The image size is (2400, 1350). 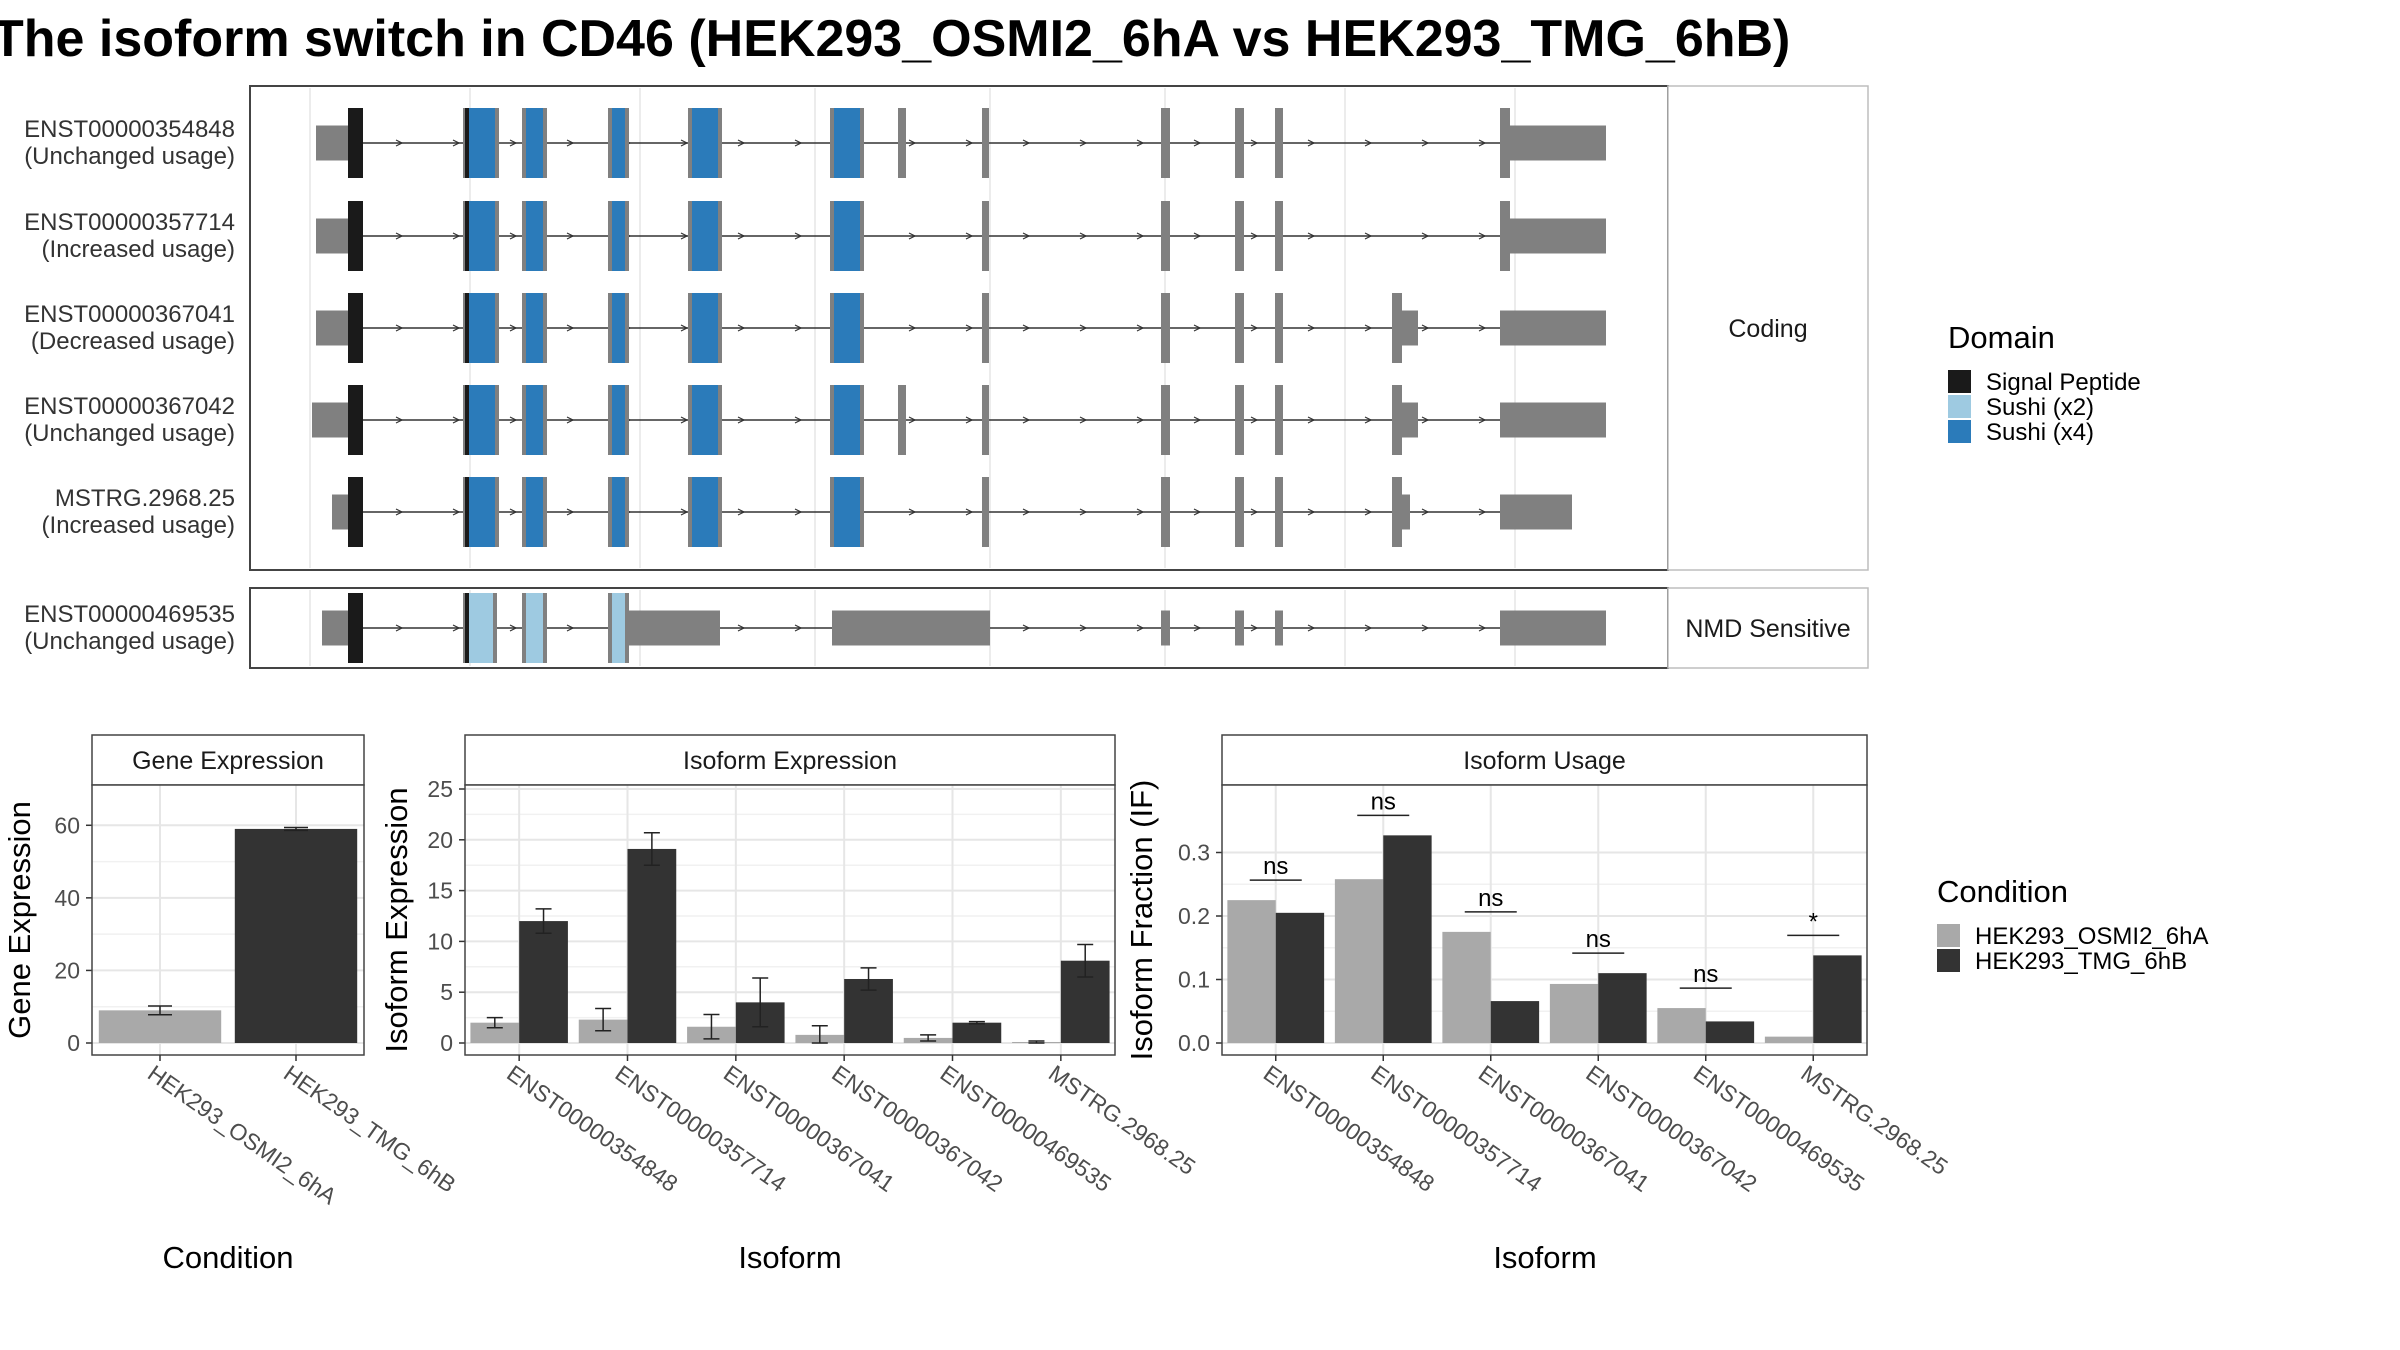 What do you see at coordinates (1194, 916) in the screenshot?
I see `y-tick-label: 0.2` at bounding box center [1194, 916].